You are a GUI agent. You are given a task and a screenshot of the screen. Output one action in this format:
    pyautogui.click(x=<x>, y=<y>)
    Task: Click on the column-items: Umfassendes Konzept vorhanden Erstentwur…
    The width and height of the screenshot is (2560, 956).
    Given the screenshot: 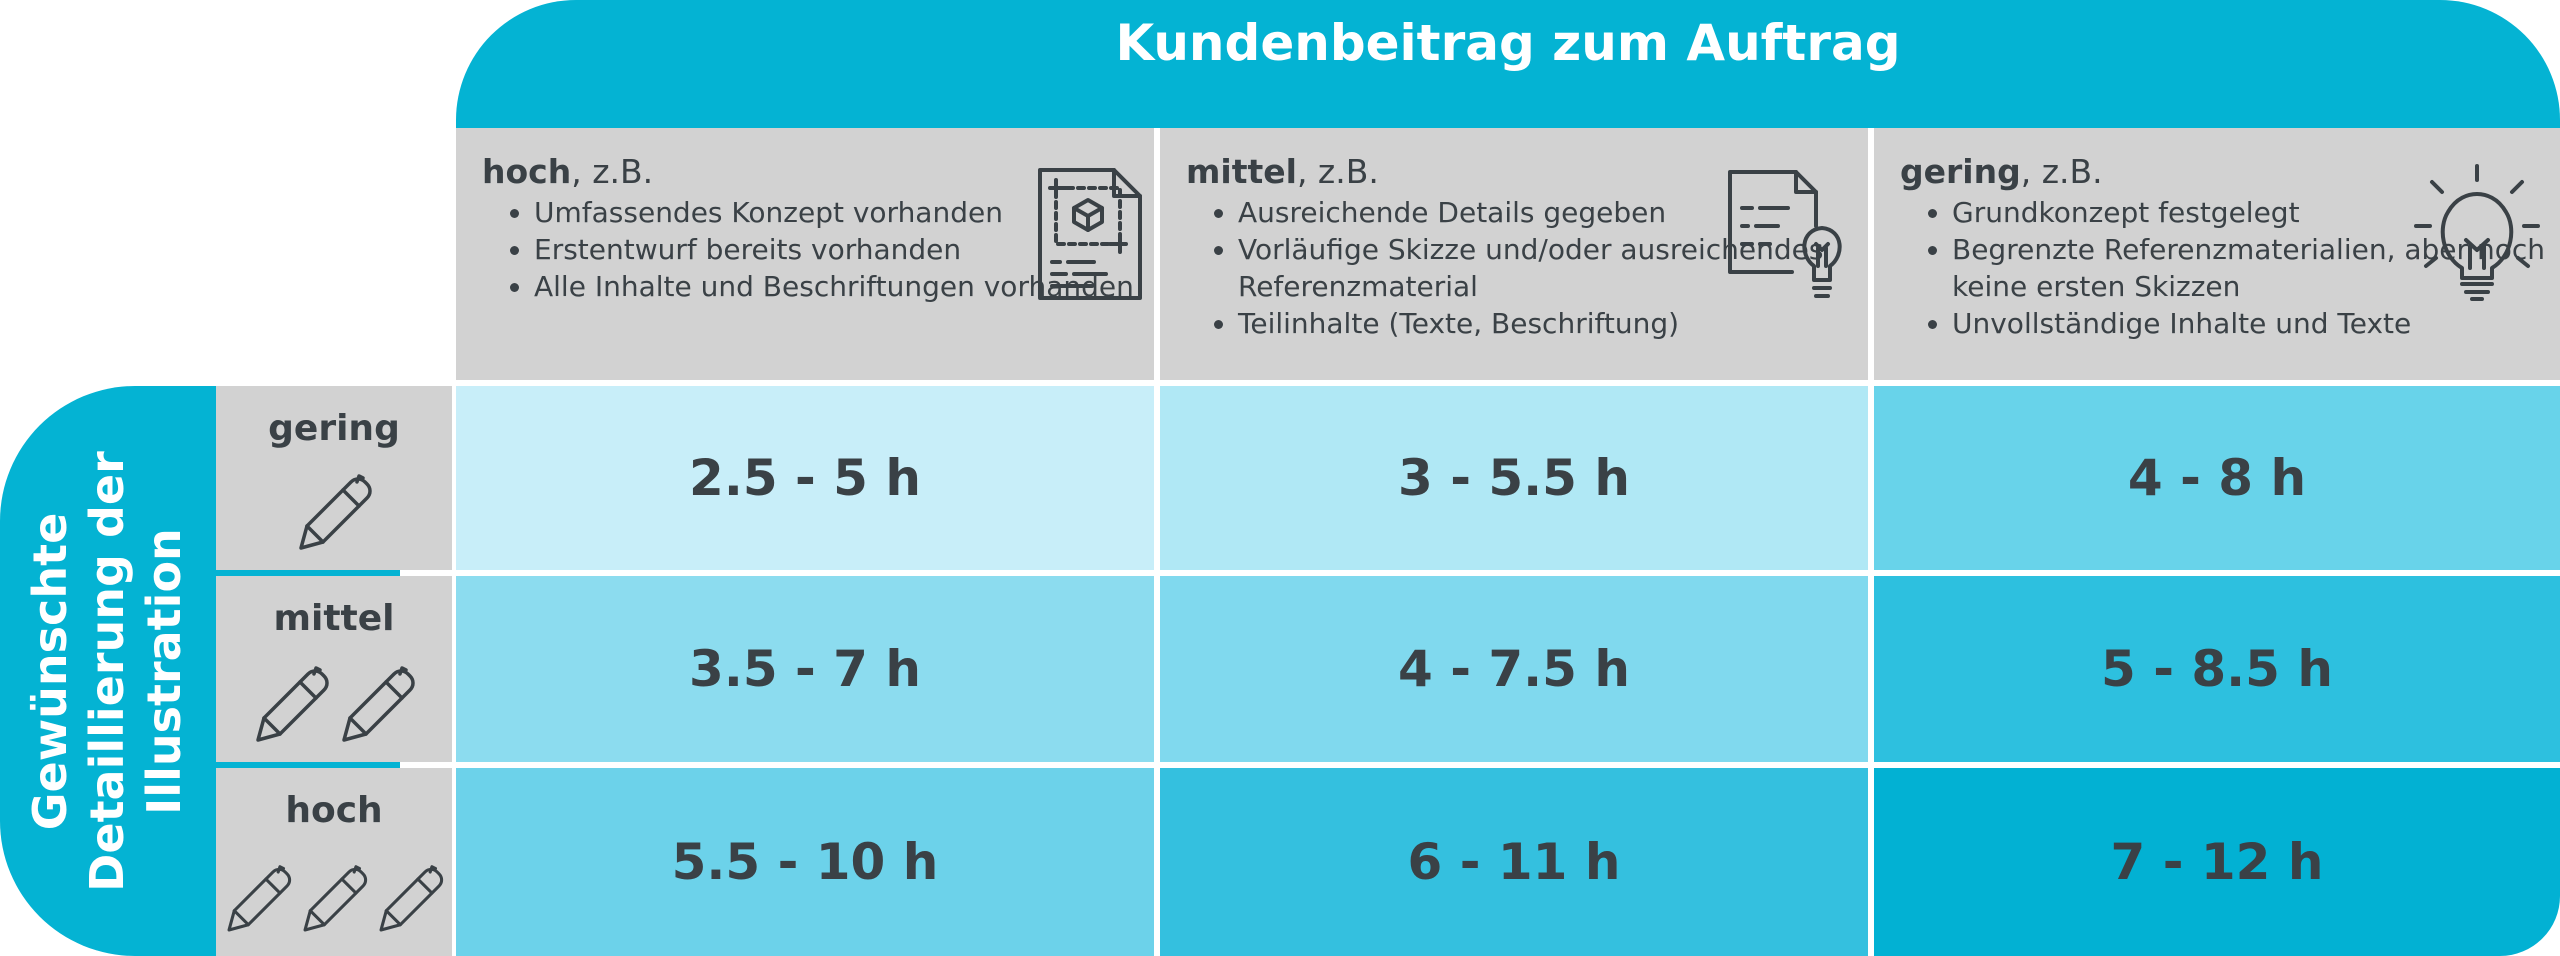 What is the action you would take?
    pyautogui.click(x=808, y=249)
    